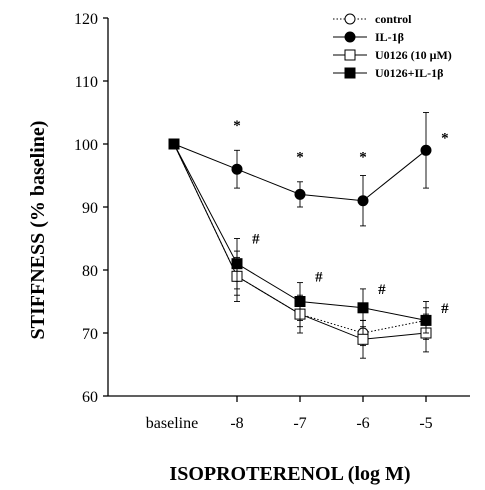 This screenshot has width=485, height=490. Describe the element at coordinates (299, 423) in the screenshot. I see `x-tick-label: -7` at that location.